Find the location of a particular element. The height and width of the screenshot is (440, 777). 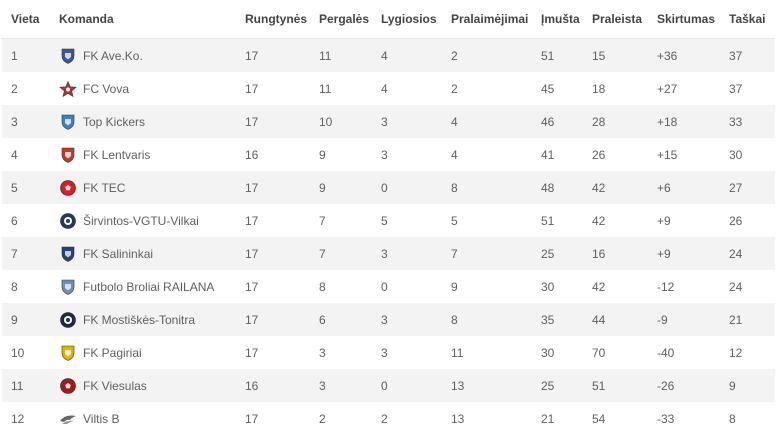

table-row: 7 FK Salininkai 17 7 3 7 25 16 +9 24 is located at coordinates (388, 253).